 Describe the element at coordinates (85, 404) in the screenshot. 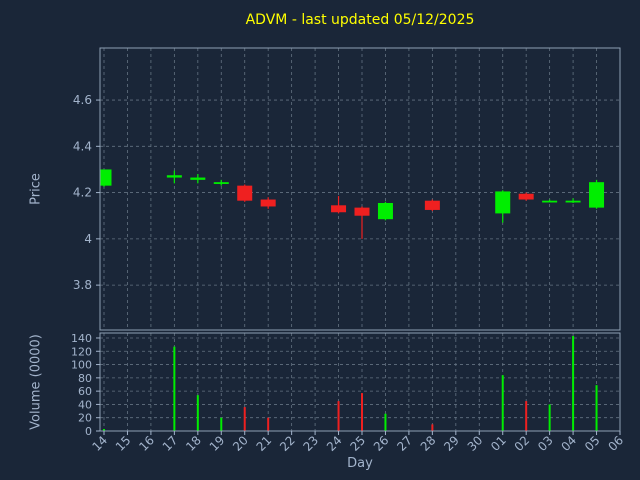

I see `volume-tick-label: 40` at that location.